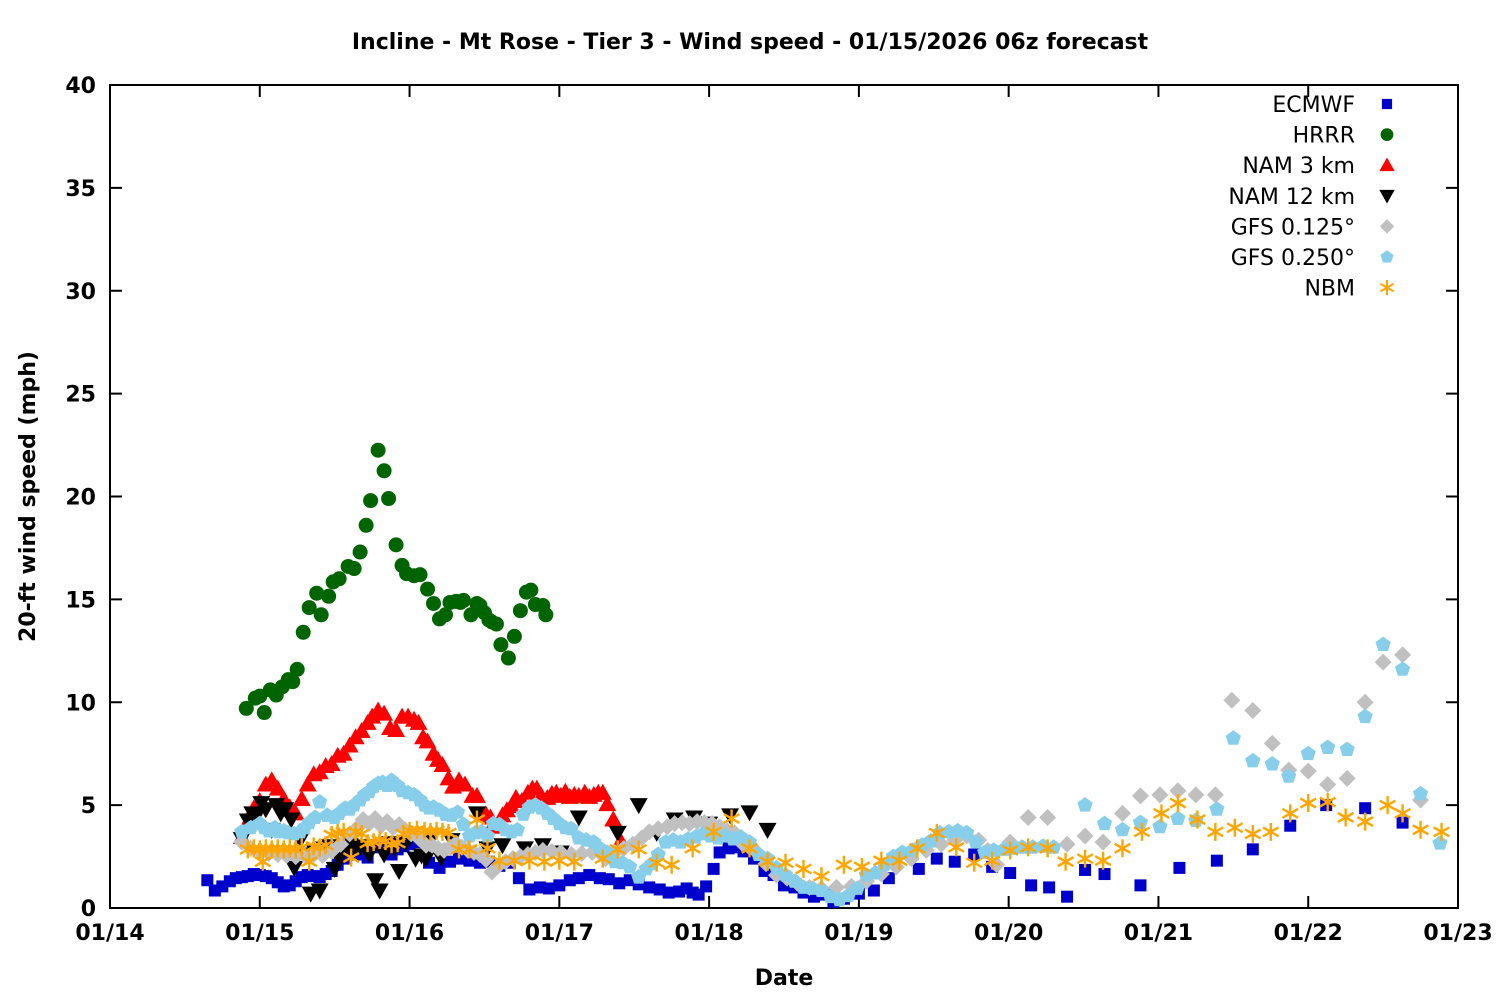 The height and width of the screenshot is (1000, 1500). What do you see at coordinates (1324, 136) in the screenshot?
I see `legend-label: HRRR` at bounding box center [1324, 136].